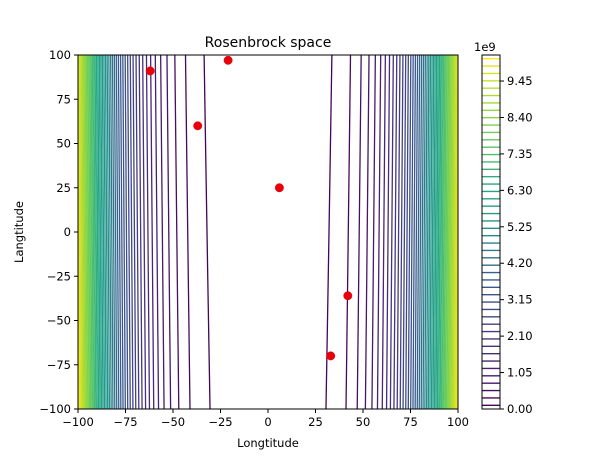  What do you see at coordinates (59, 365) in the screenshot?
I see `y-tick-label: −75` at bounding box center [59, 365].